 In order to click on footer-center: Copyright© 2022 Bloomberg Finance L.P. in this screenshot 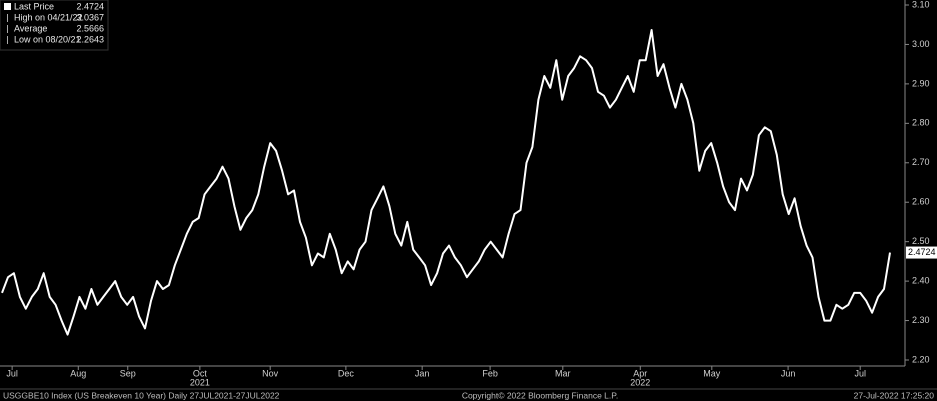, I will do `click(540, 395)`.